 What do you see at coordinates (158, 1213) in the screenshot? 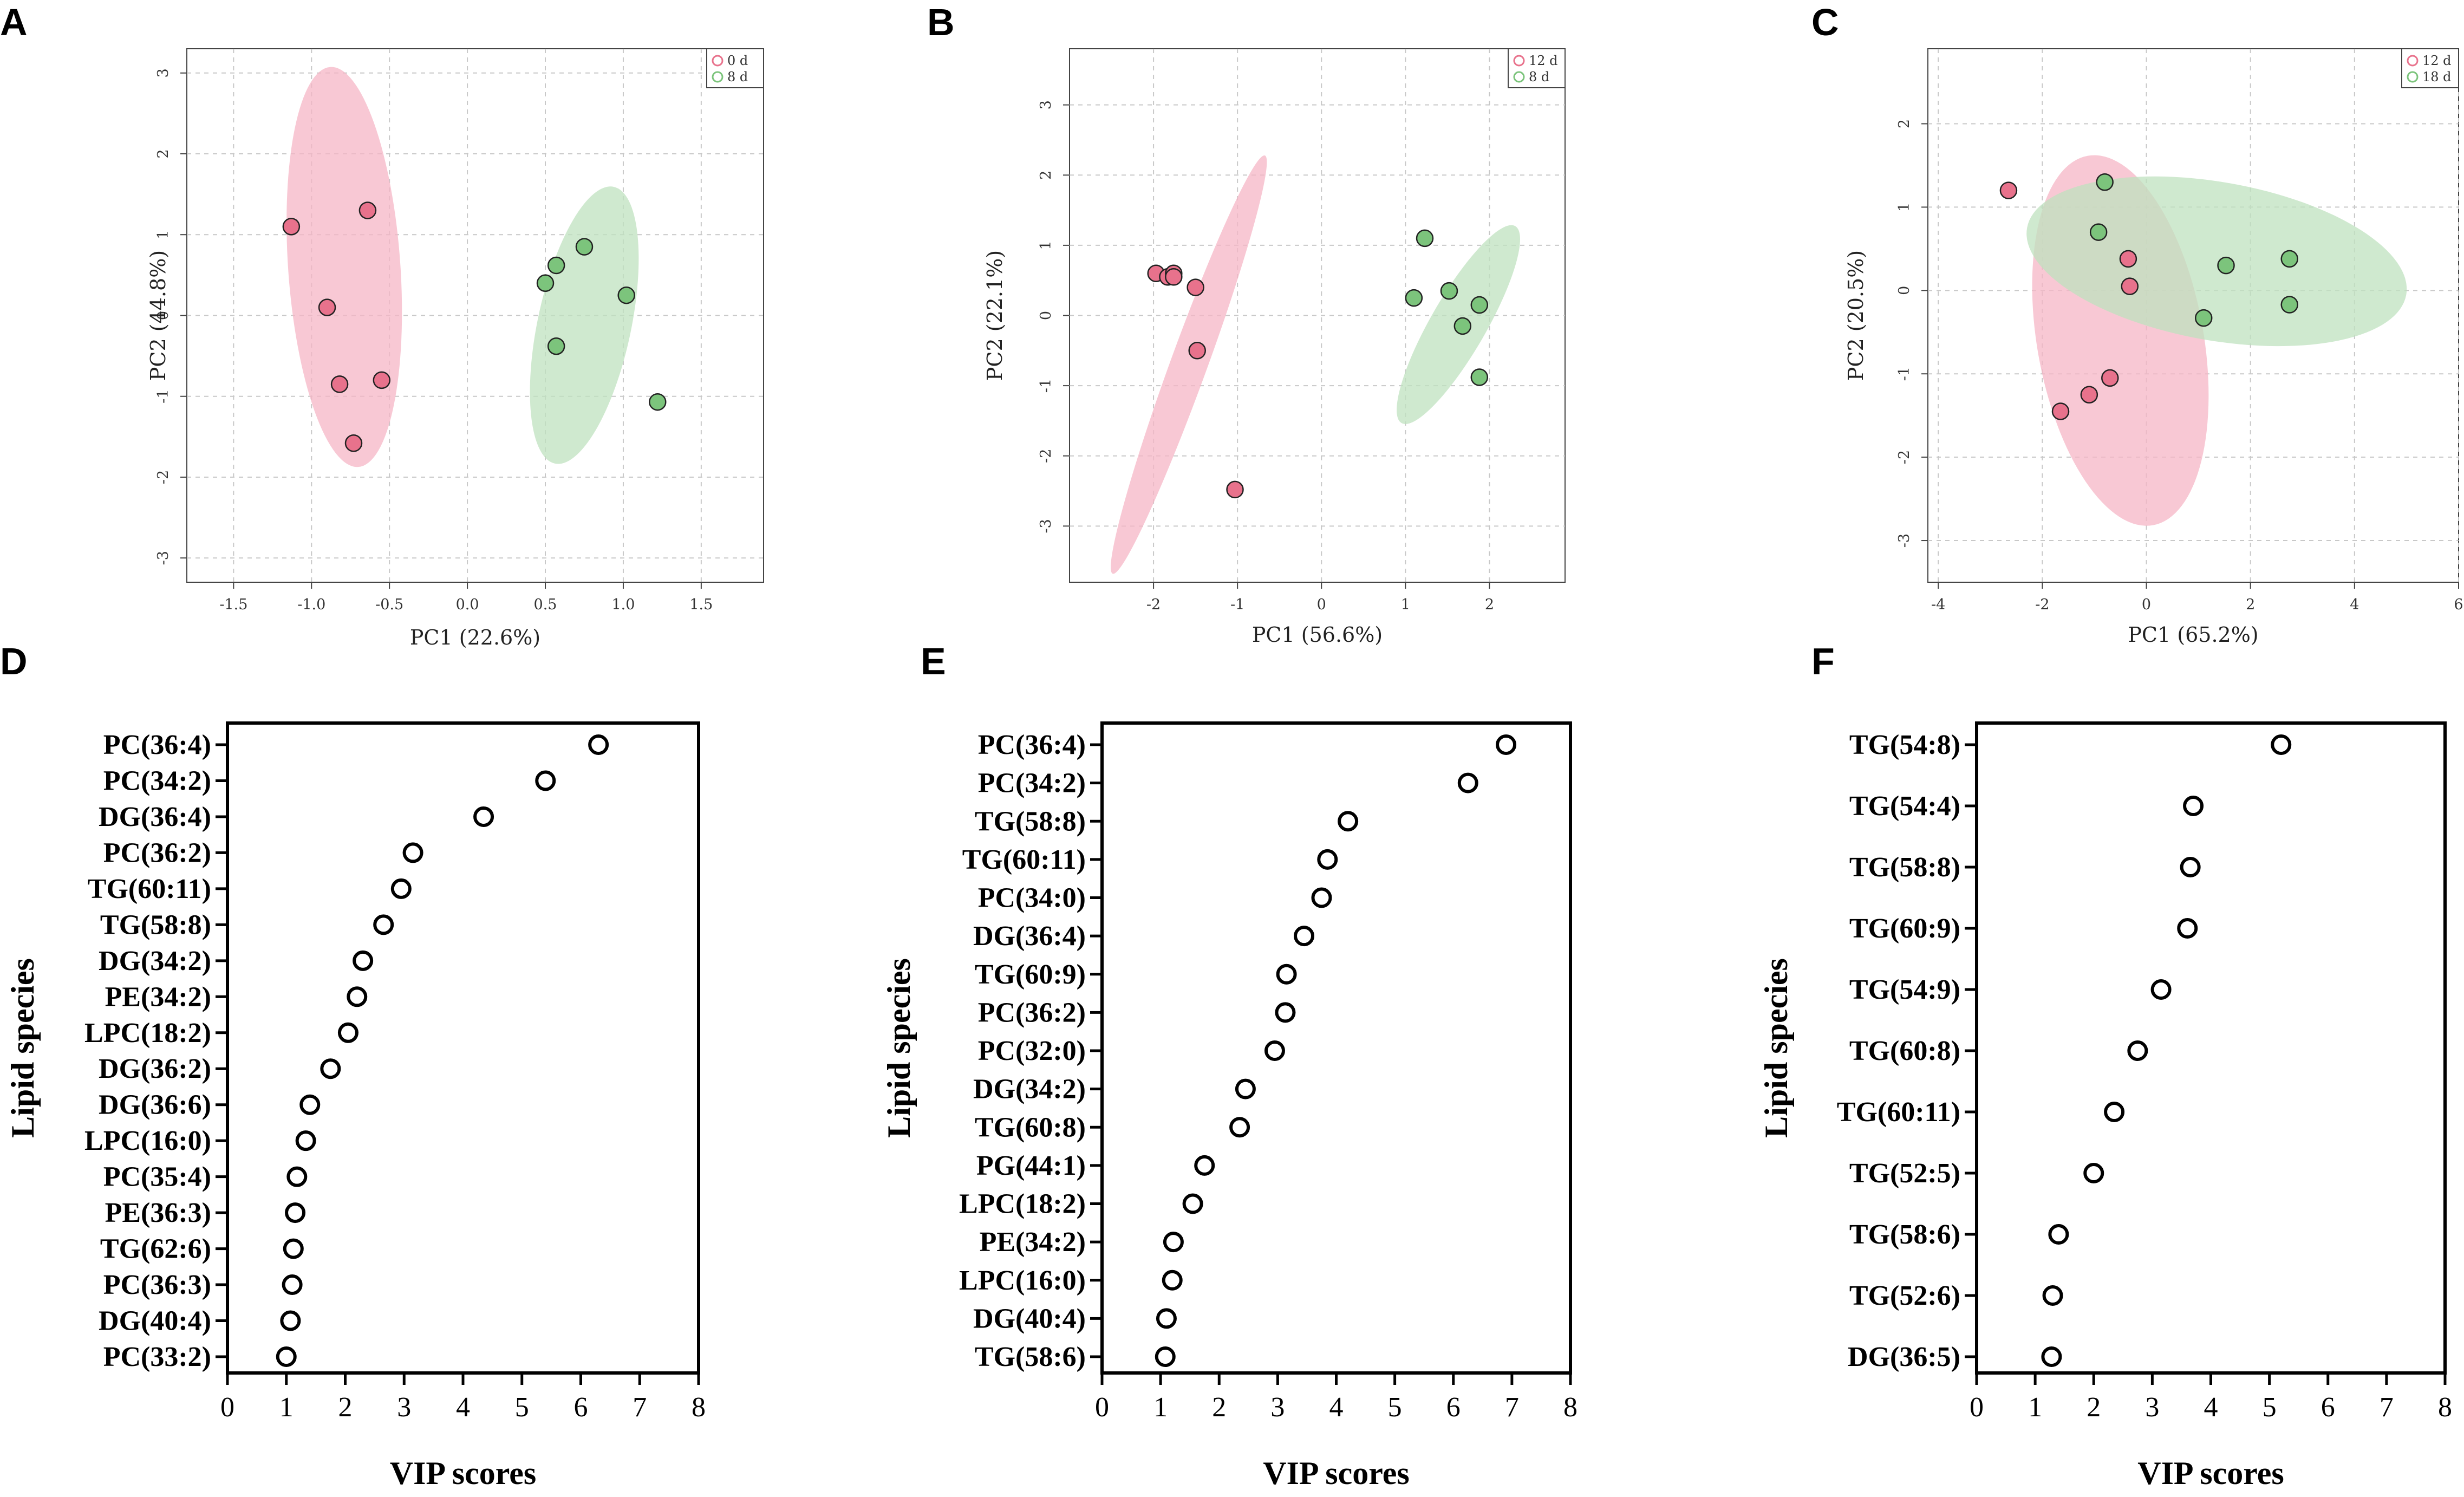
I see `lipid-label: PE(36:3)` at bounding box center [158, 1213].